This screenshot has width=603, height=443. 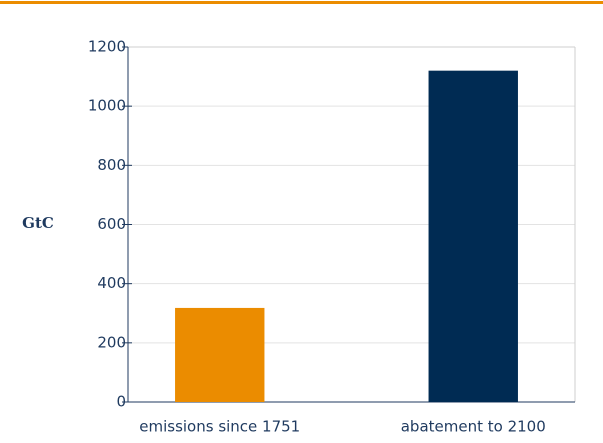 I want to click on y-tick-label: 1000, so click(x=107, y=106).